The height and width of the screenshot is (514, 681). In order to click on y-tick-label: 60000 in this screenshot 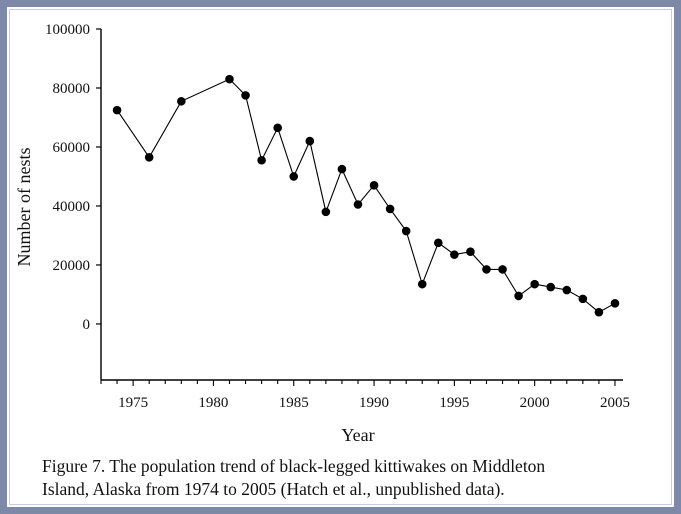, I will do `click(72, 148)`.